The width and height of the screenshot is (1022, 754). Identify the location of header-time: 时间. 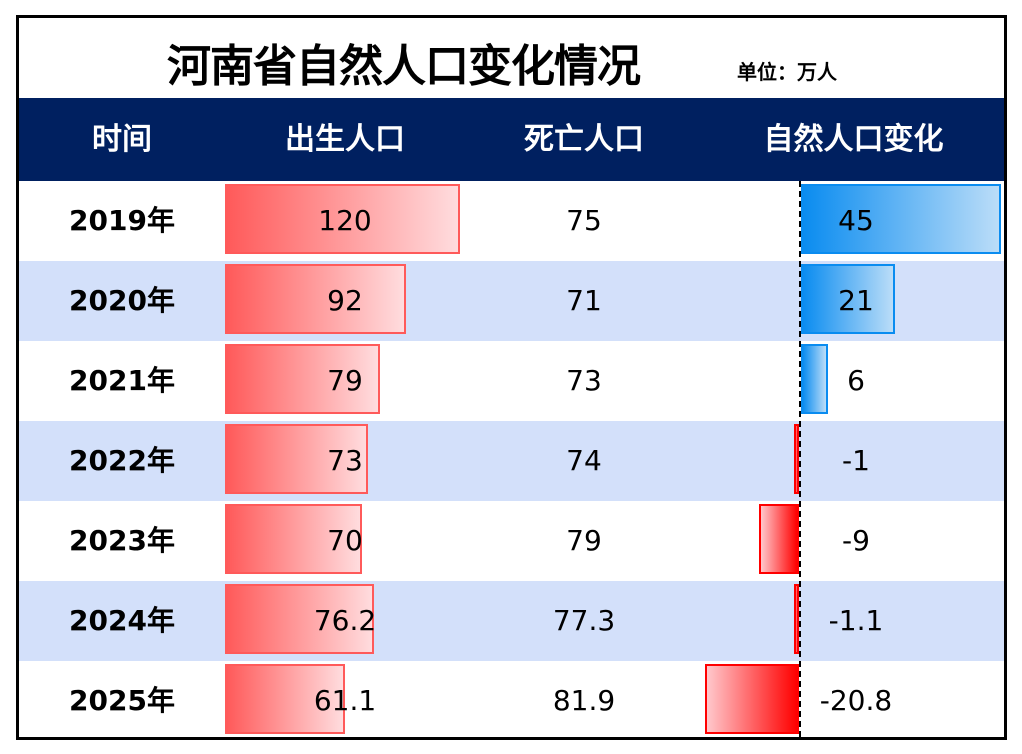
(122, 139).